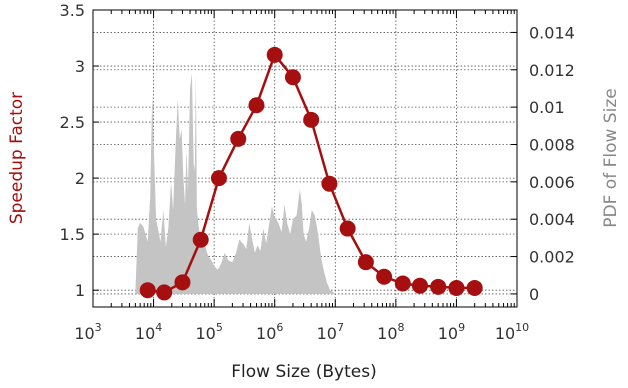  I want to click on x-tick-label: 10⁷, so click(330, 332).